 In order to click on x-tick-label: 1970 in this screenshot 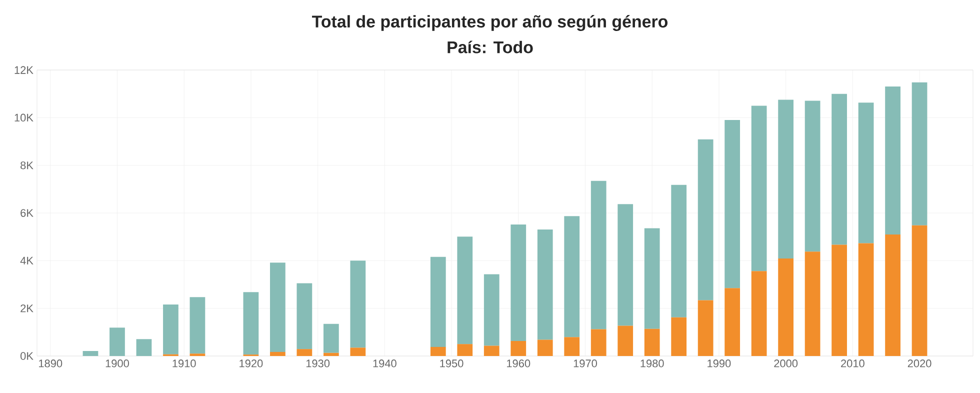, I will do `click(585, 364)`.